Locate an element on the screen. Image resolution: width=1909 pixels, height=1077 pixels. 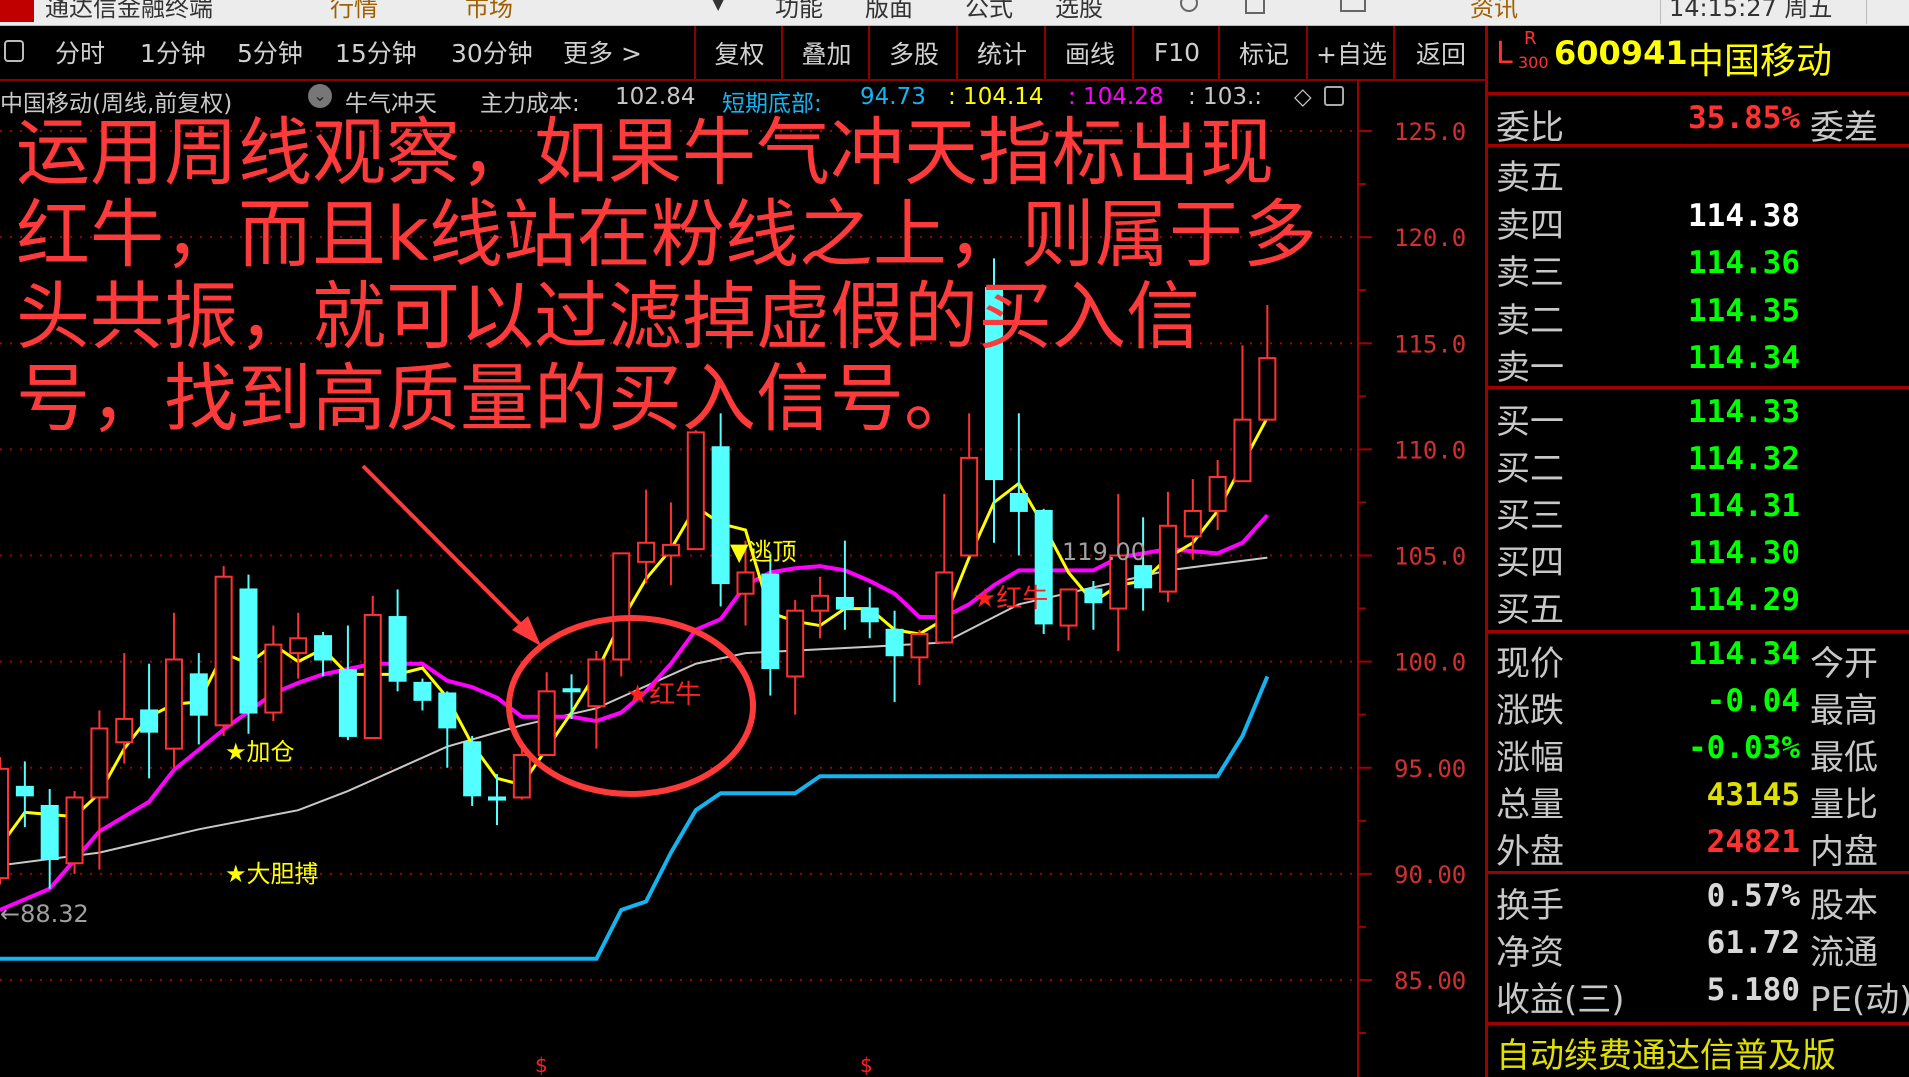
overlay-line-3: 号，找到高质量的买入信号。 is located at coordinates (497, 399).